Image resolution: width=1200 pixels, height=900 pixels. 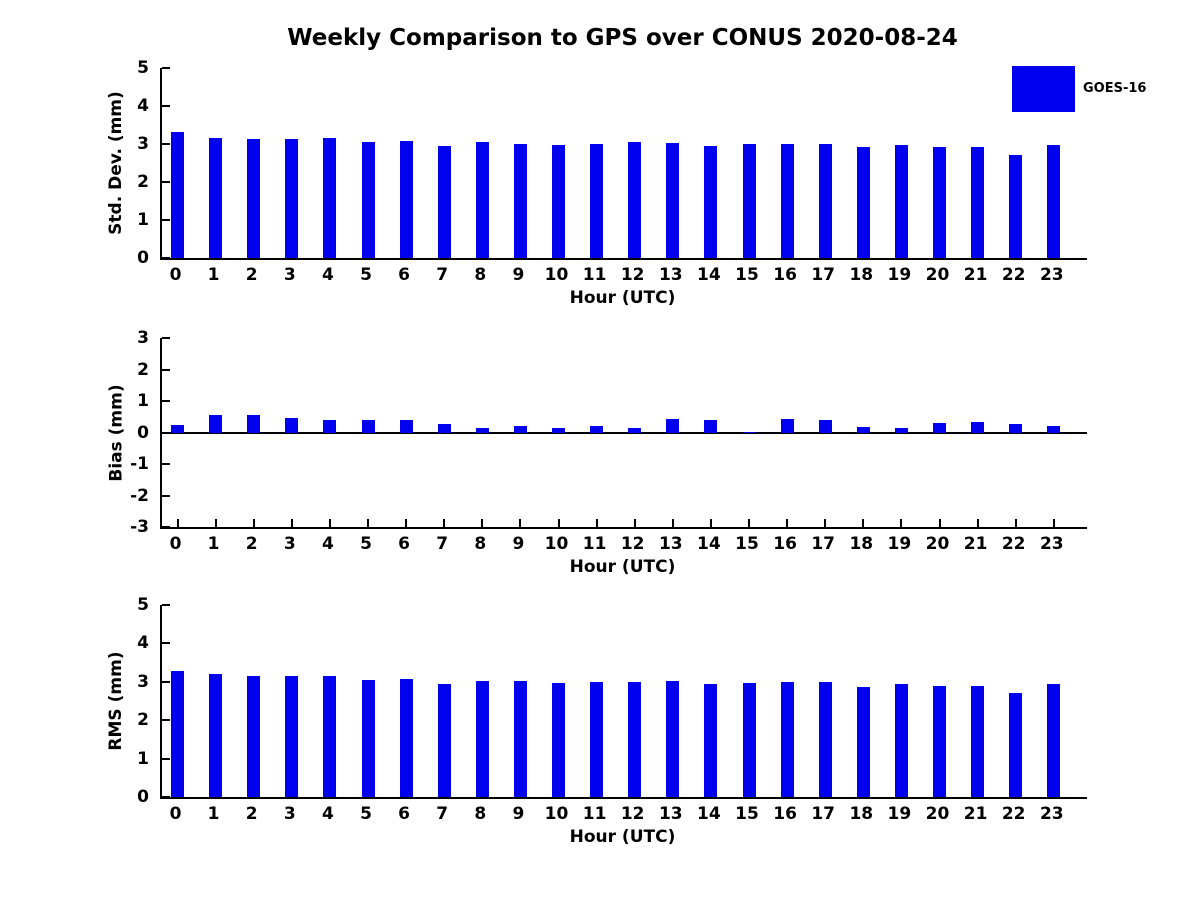 What do you see at coordinates (518, 814) in the screenshot?
I see `x-tick-label: 9` at bounding box center [518, 814].